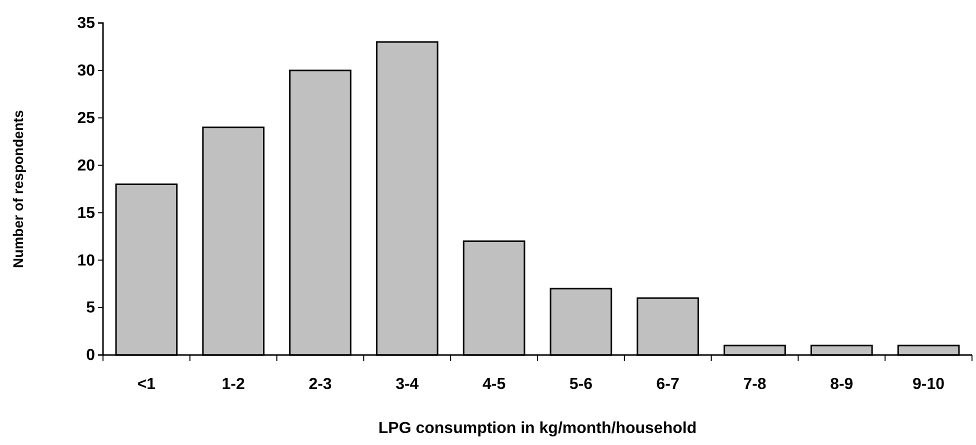 Image resolution: width=976 pixels, height=445 pixels. What do you see at coordinates (91, 355) in the screenshot?
I see `y-tick-label: 0` at bounding box center [91, 355].